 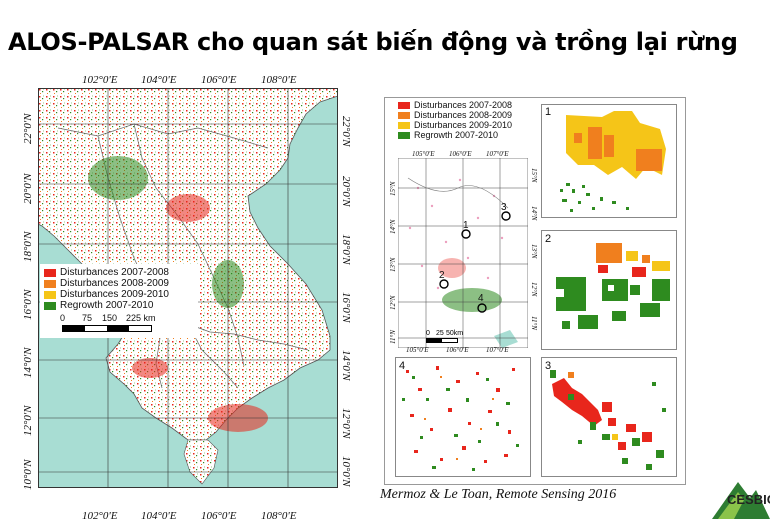 What do you see at coordinates (613, 286) in the screenshot?
I see `panel-2-graphic` at bounding box center [613, 286].